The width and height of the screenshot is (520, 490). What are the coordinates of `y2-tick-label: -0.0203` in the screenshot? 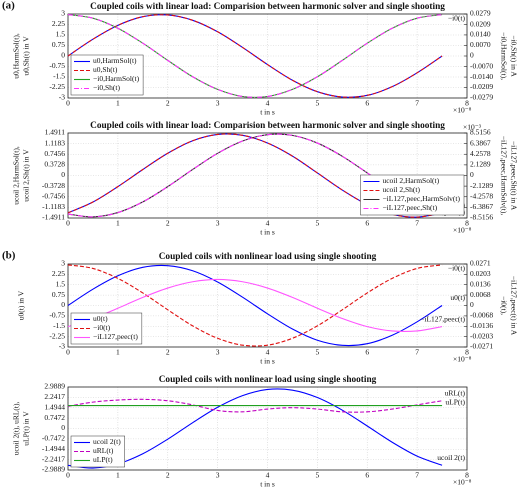 It's located at (481, 335).